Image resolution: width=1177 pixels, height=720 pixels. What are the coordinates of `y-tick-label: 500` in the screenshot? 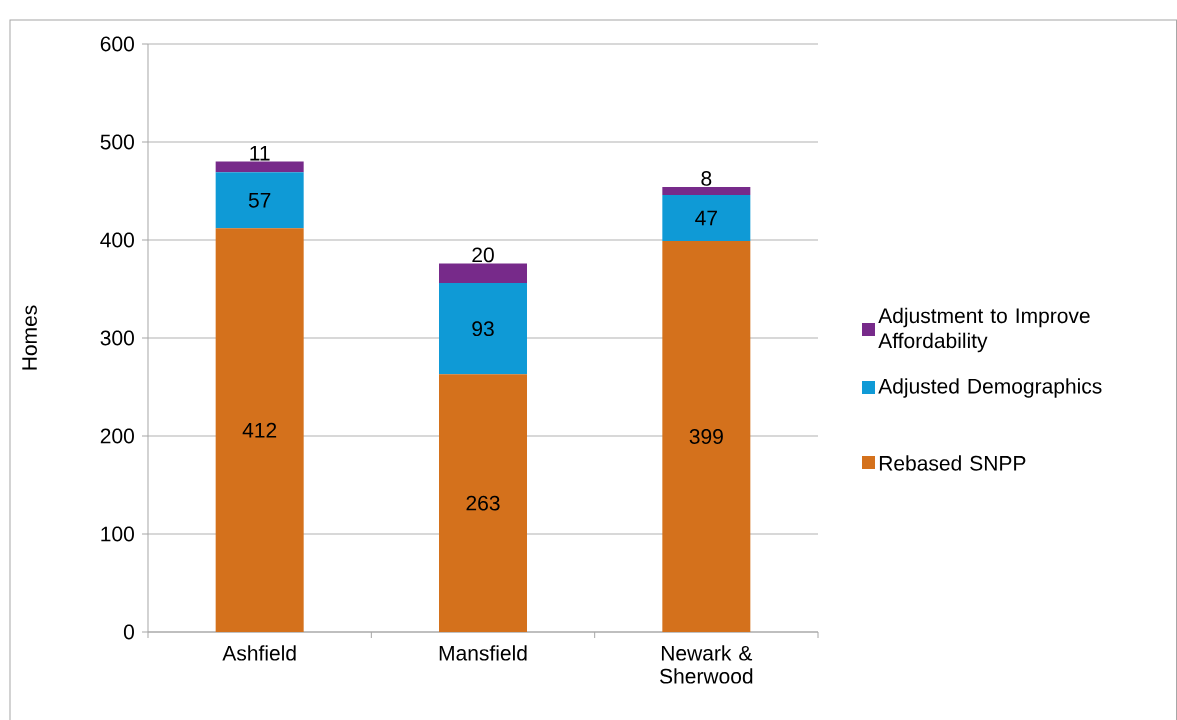 It's located at (117, 142).